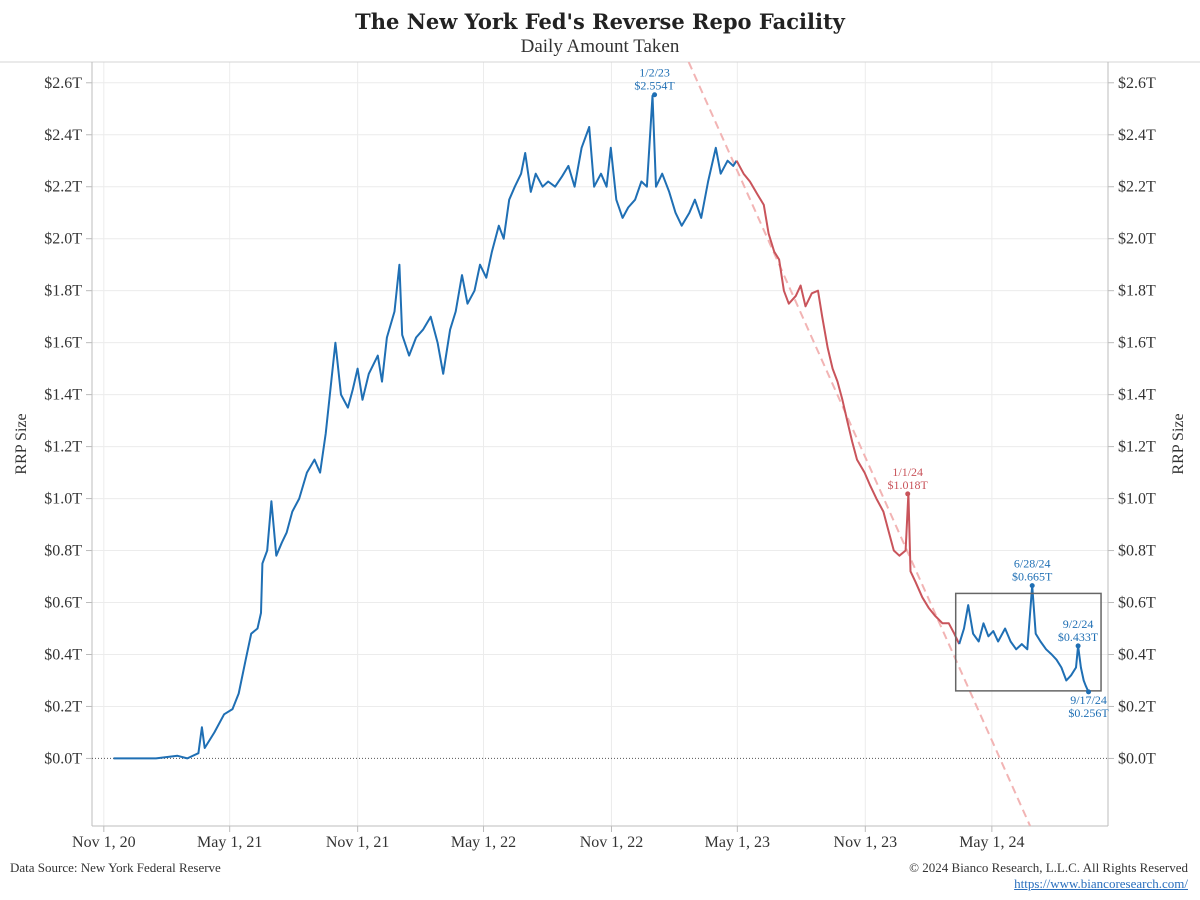  Describe the element at coordinates (63, 499) in the screenshot. I see `y-tick-label-left: $1.0T` at that location.